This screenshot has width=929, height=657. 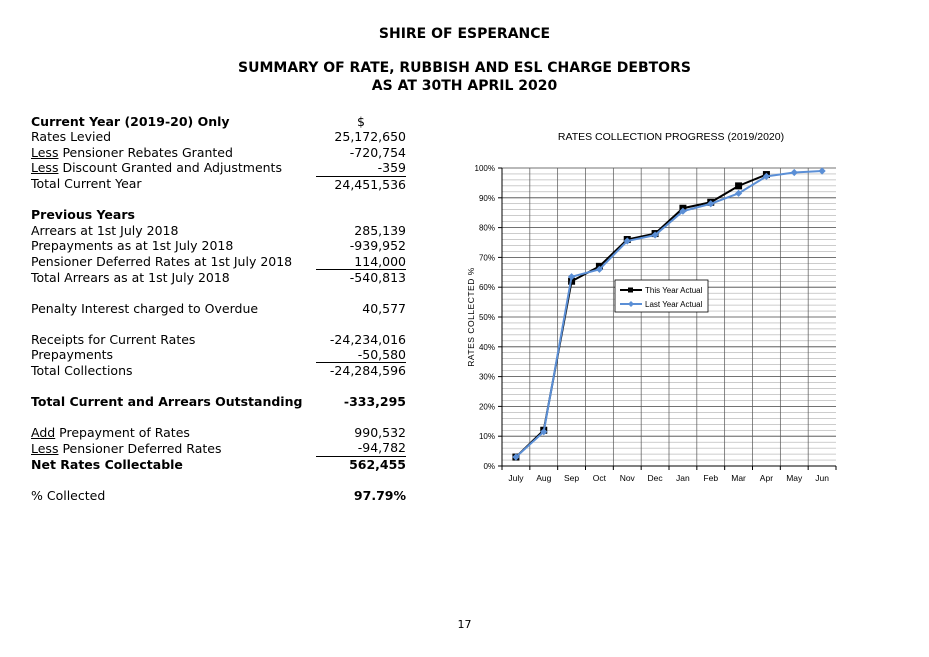 What do you see at coordinates (82, 371) in the screenshot?
I see `row-label: Total Collections` at bounding box center [82, 371].